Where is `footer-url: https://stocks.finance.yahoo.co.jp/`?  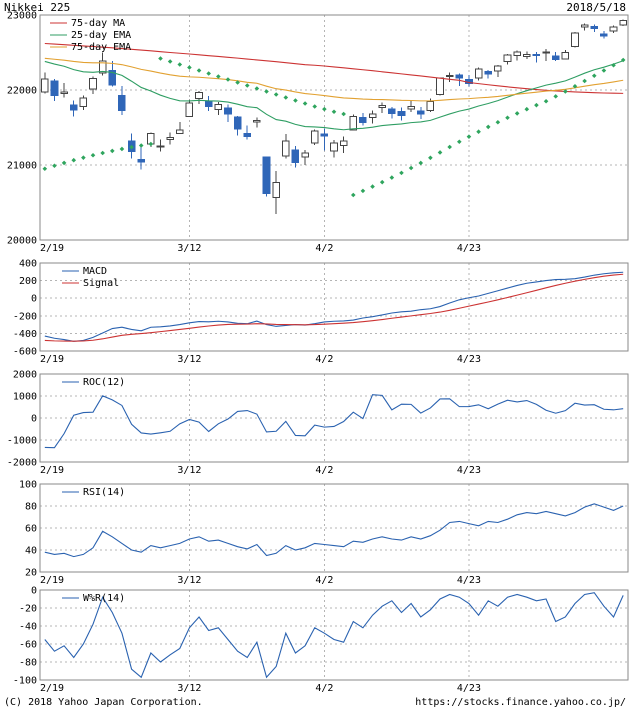 footer-url: https://stocks.finance.yahoo.co.jp/ is located at coordinates (520, 702).